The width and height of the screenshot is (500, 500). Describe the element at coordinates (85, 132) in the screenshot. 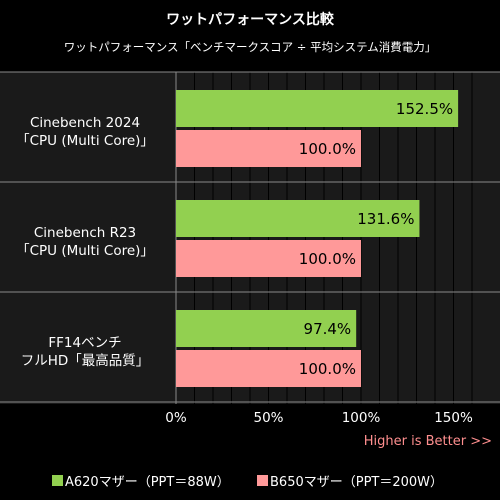

I see `category-label-cinebench-2024: Cinebench 2024 「CPU (Multi Core)」` at that location.